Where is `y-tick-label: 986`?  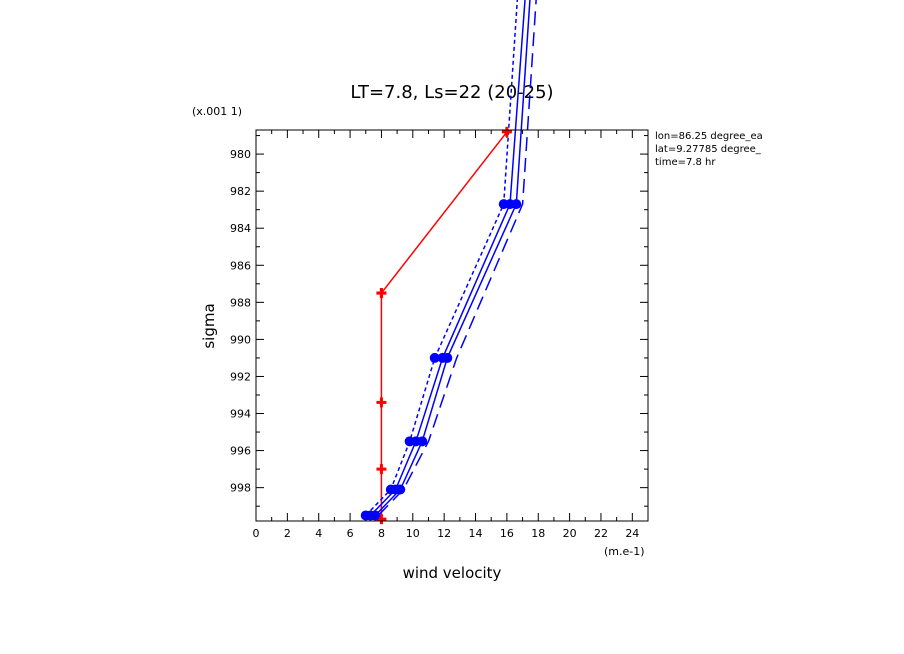 y-tick-label: 986 is located at coordinates (240, 265).